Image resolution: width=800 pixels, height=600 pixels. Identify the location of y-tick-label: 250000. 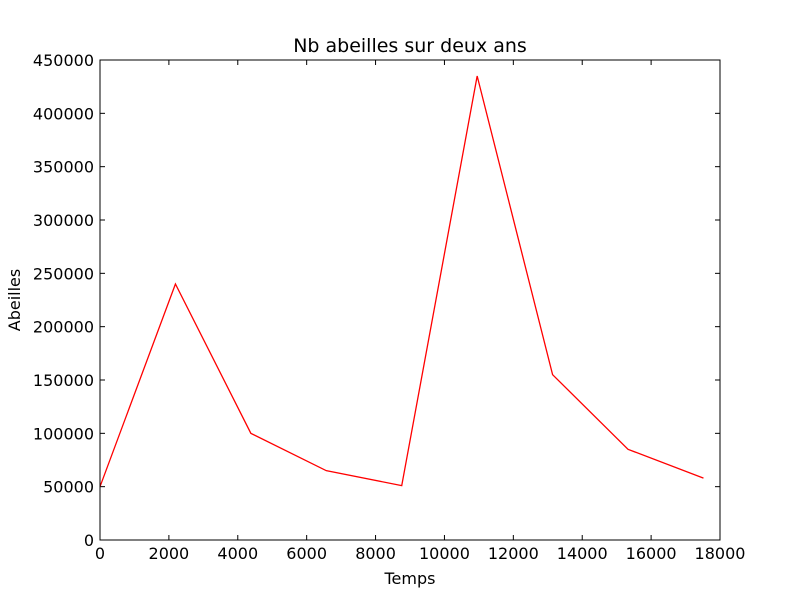
(63, 273).